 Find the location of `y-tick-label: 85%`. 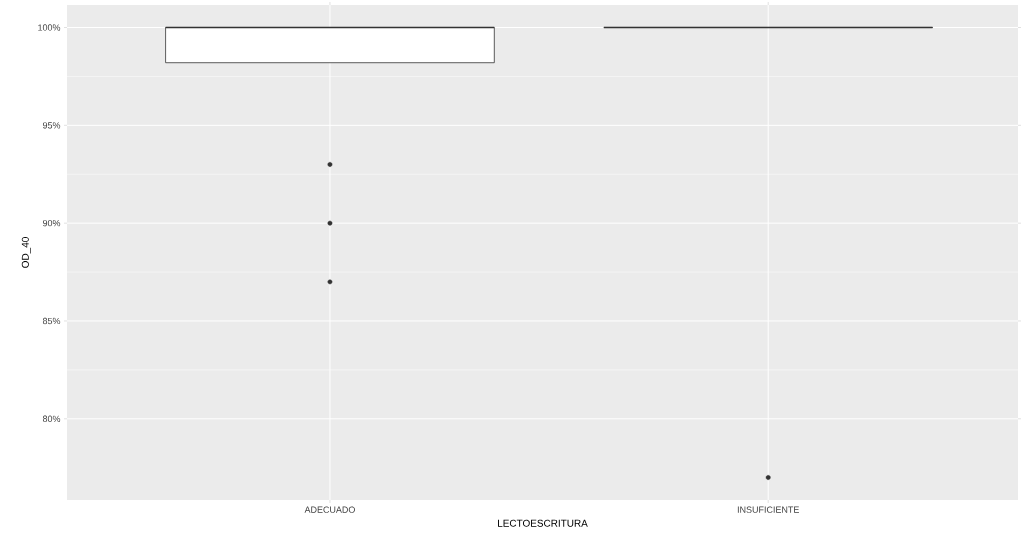

y-tick-label: 85% is located at coordinates (51, 321).